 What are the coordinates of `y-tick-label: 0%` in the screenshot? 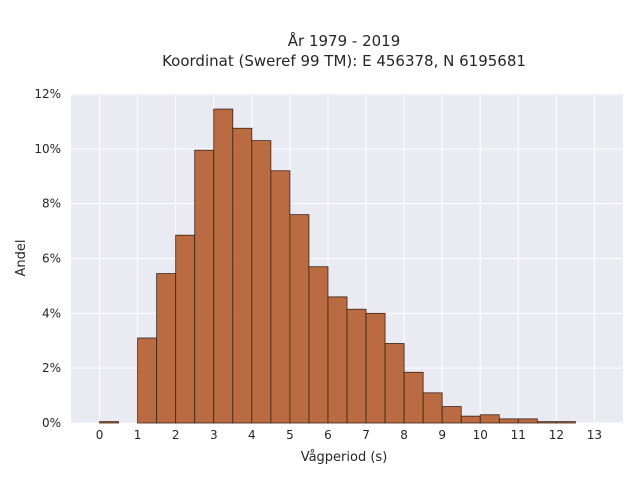 It's located at (51, 423).